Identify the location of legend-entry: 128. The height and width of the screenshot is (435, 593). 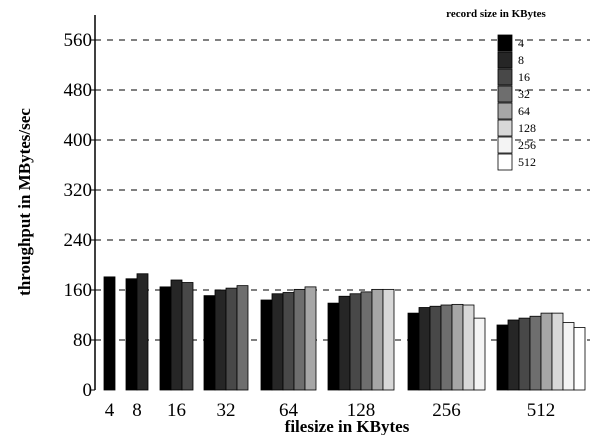
(527, 128).